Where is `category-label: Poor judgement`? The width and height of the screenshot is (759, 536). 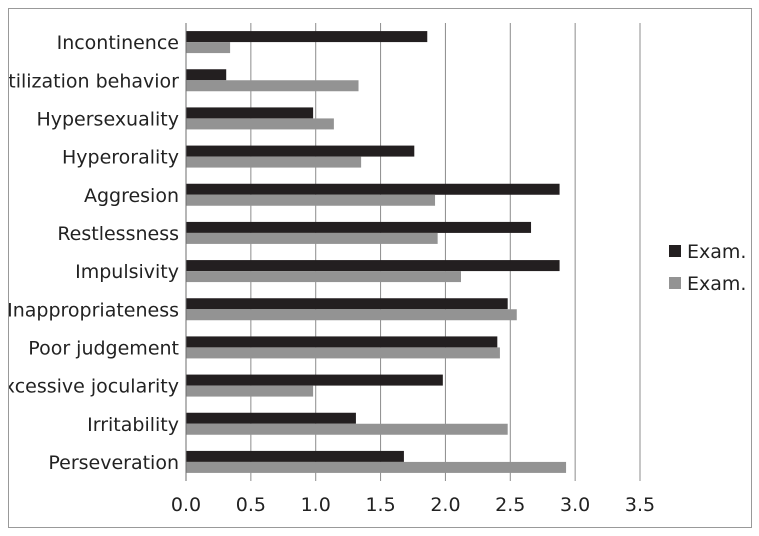
category-label: Poor judgement is located at coordinates (103, 348).